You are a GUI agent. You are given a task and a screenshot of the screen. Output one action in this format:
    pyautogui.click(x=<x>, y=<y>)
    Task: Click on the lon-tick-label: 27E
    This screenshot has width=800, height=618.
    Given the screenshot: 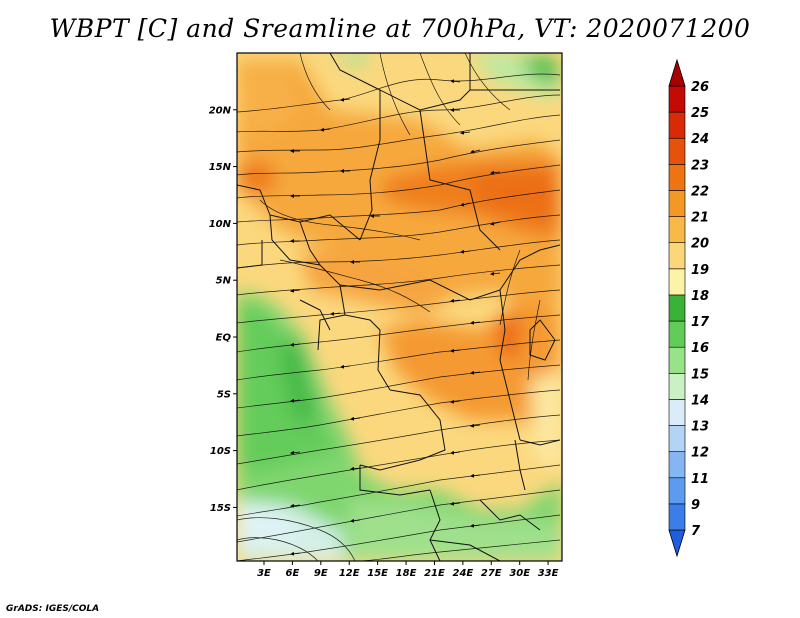 What is the action you would take?
    pyautogui.click(x=491, y=573)
    